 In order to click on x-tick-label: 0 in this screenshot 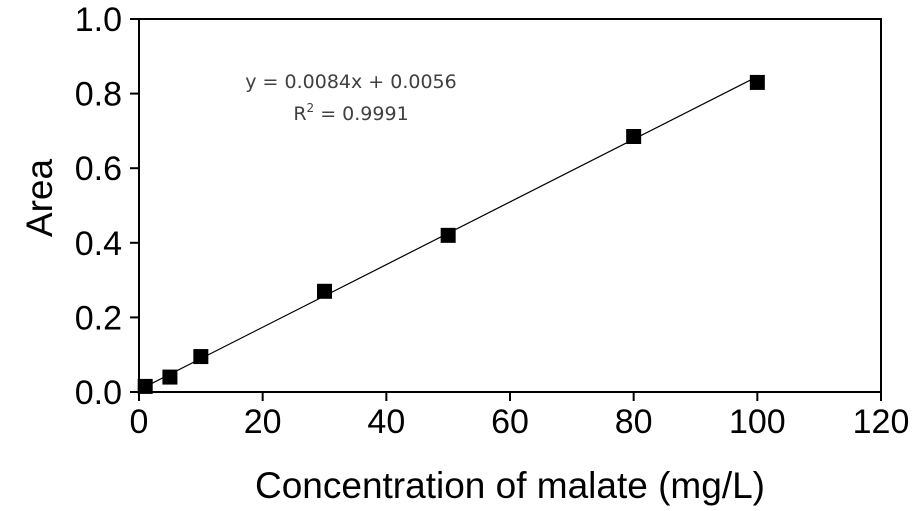, I will do `click(139, 422)`.